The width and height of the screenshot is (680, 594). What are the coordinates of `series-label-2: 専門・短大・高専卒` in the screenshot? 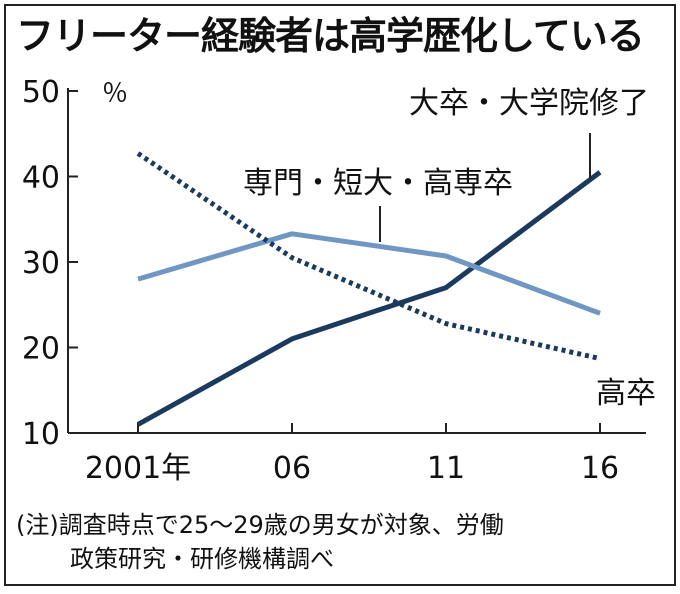 It's located at (378, 183).